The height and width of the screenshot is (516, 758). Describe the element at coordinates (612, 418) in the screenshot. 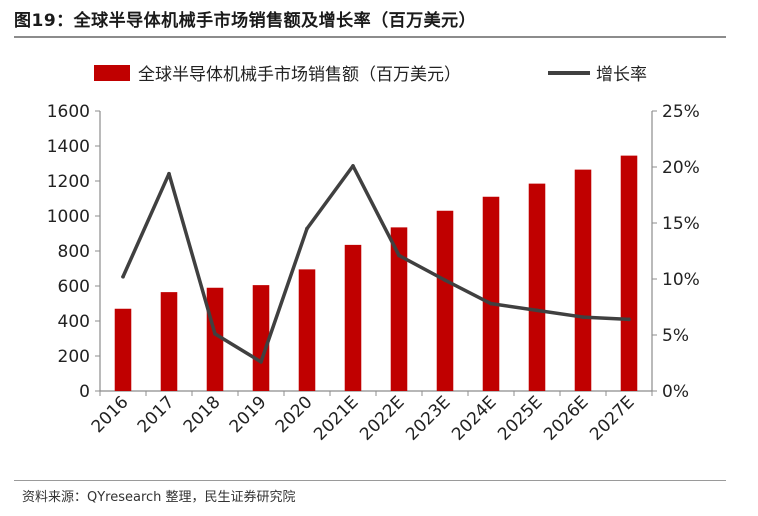

I see `x-tick-label: 2027E` at that location.